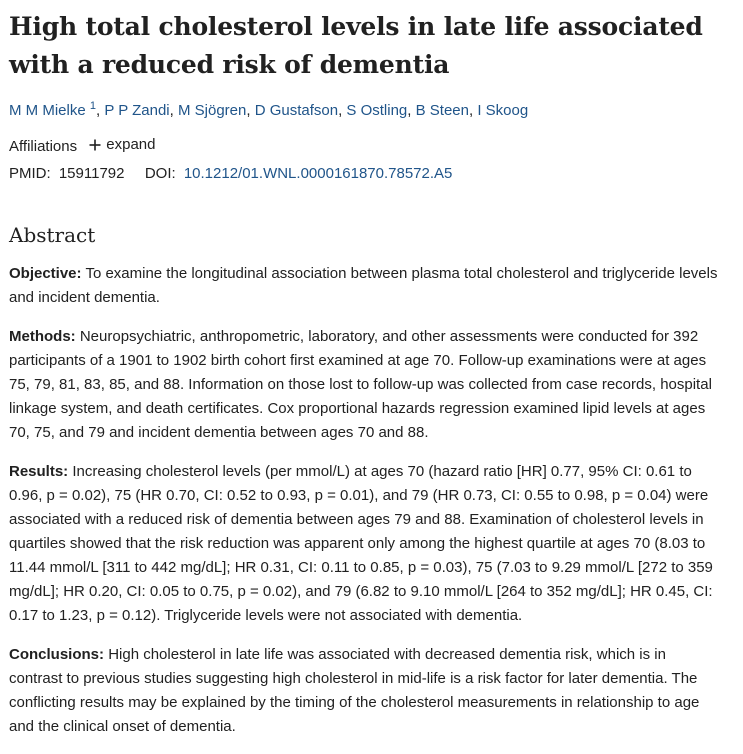  What do you see at coordinates (503, 110) in the screenshot?
I see `author-link: I Skoog` at bounding box center [503, 110].